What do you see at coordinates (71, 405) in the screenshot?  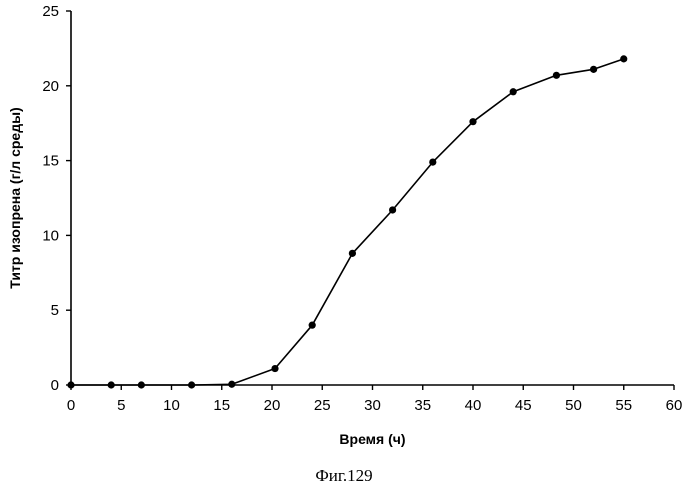 I see `x-tick-label: 0` at bounding box center [71, 405].